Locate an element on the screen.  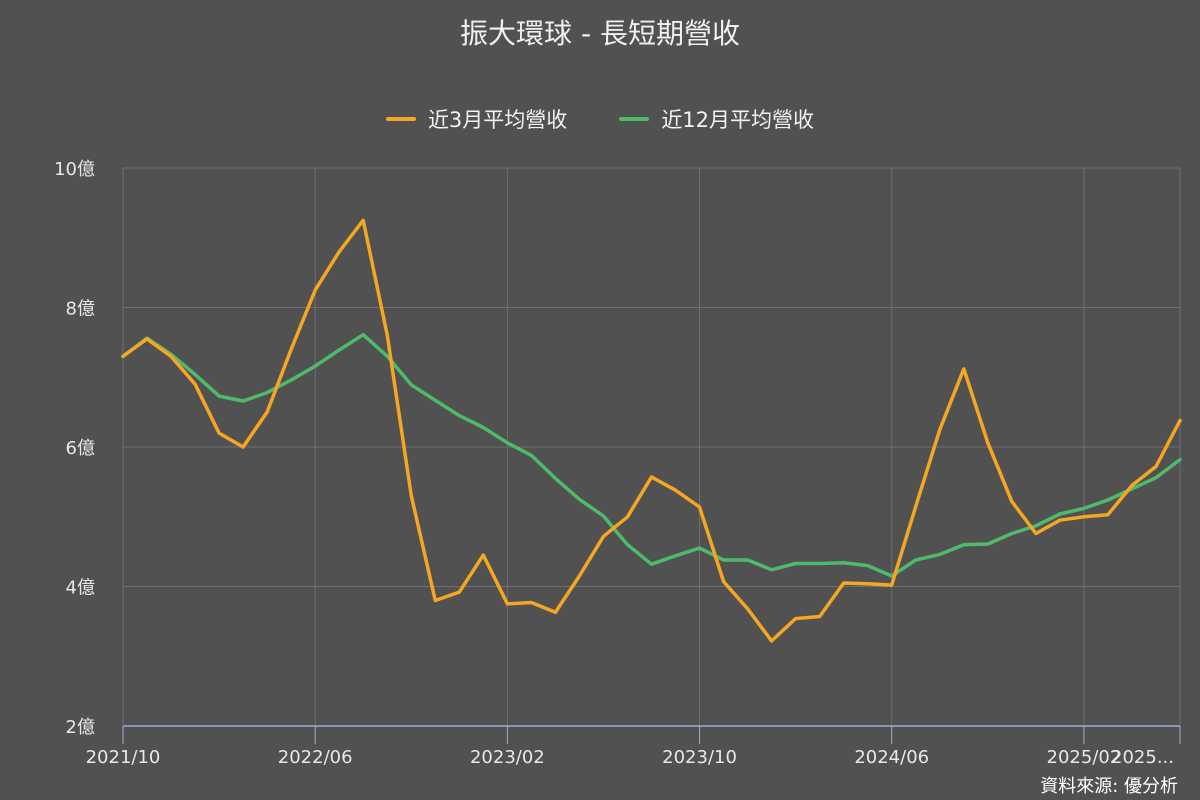
y-tick-label: 4億 is located at coordinates (80, 588).